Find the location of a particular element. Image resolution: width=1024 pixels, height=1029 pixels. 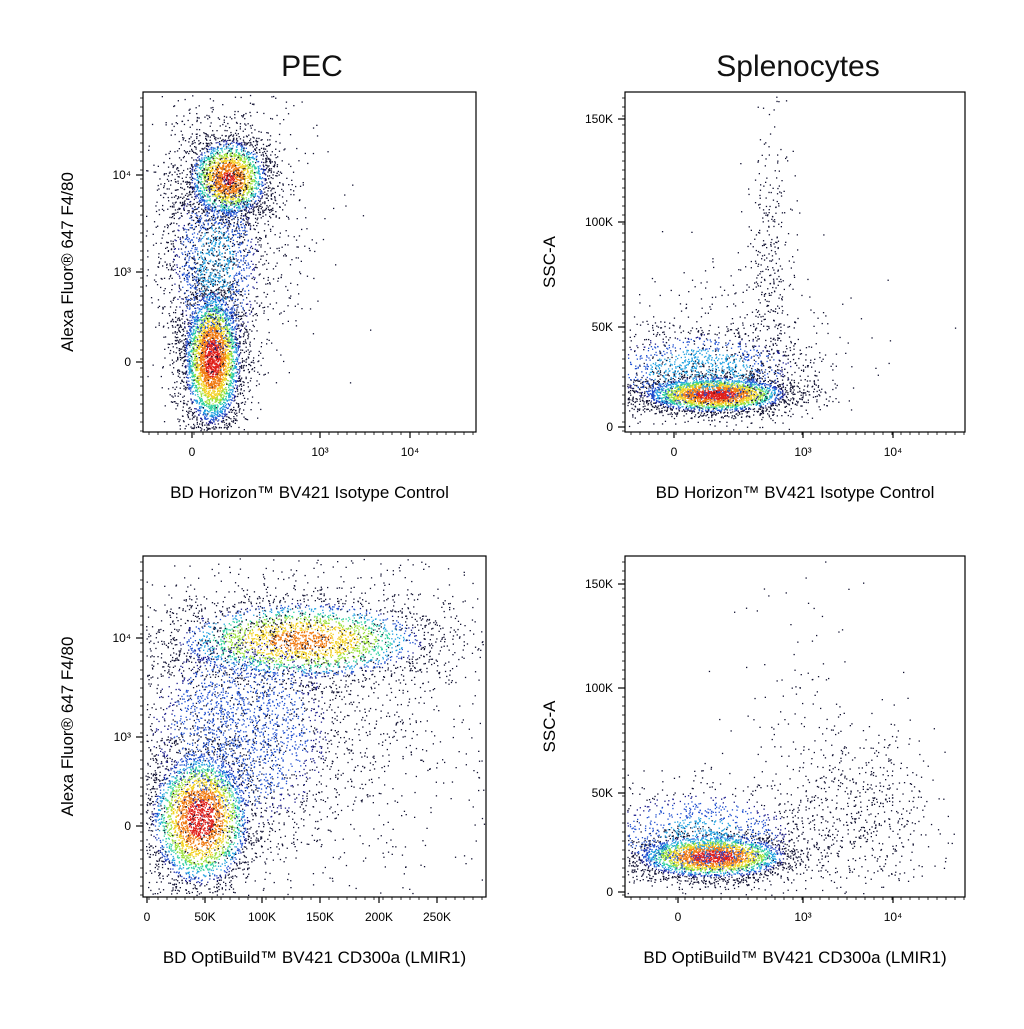

column-title-pec: PEC is located at coordinates (312, 67).